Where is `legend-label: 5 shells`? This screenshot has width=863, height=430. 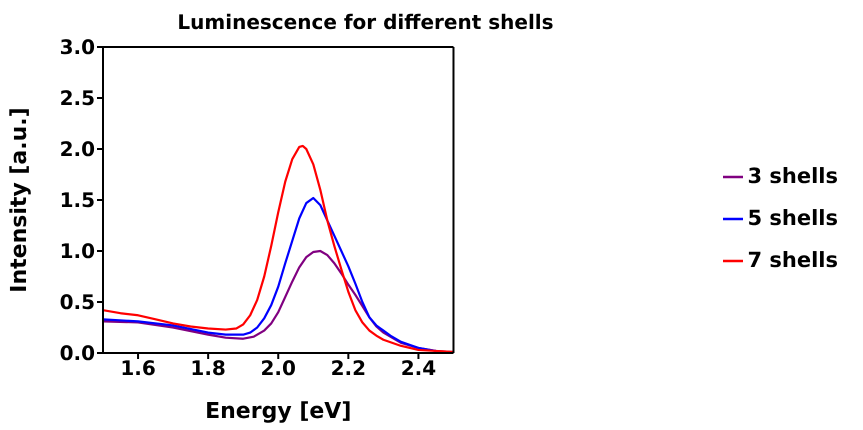 legend-label: 5 shells is located at coordinates (792, 218).